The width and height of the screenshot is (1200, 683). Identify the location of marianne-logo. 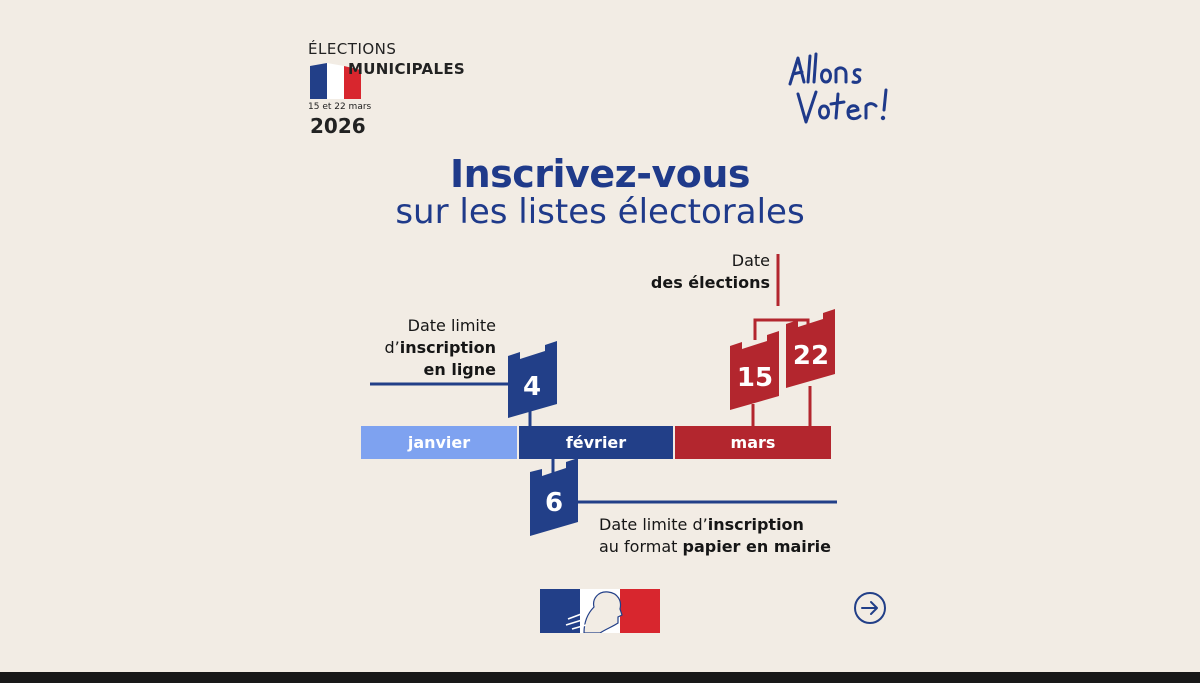
(600, 611).